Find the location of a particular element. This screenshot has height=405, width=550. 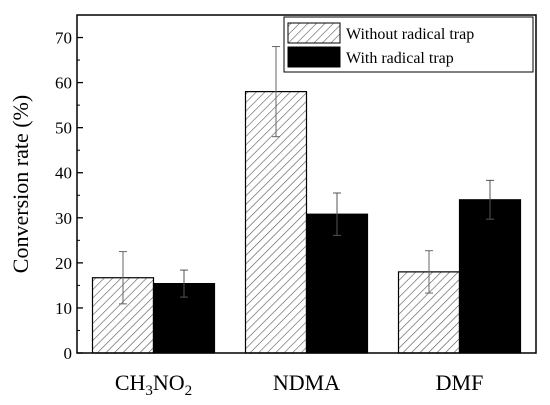

x-axis: CH3NO2 NDMA DMF is located at coordinates (299, 384).